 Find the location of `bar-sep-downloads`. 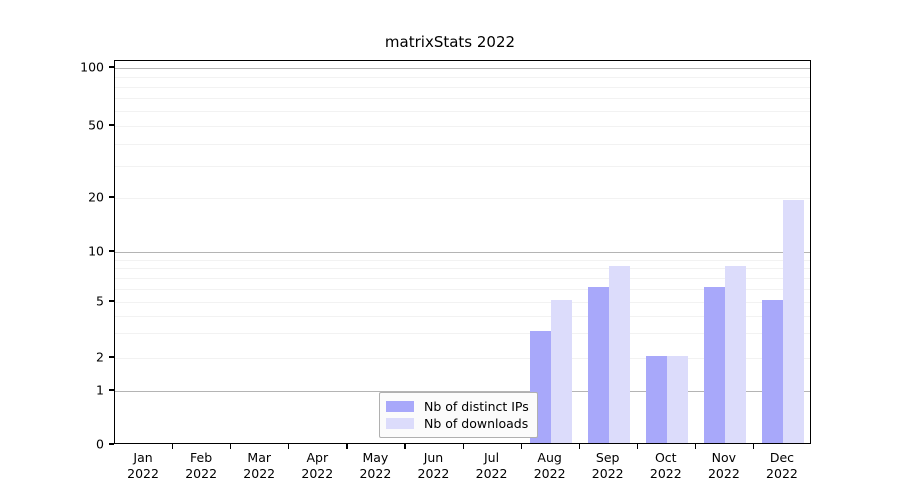

bar-sep-downloads is located at coordinates (619, 354).